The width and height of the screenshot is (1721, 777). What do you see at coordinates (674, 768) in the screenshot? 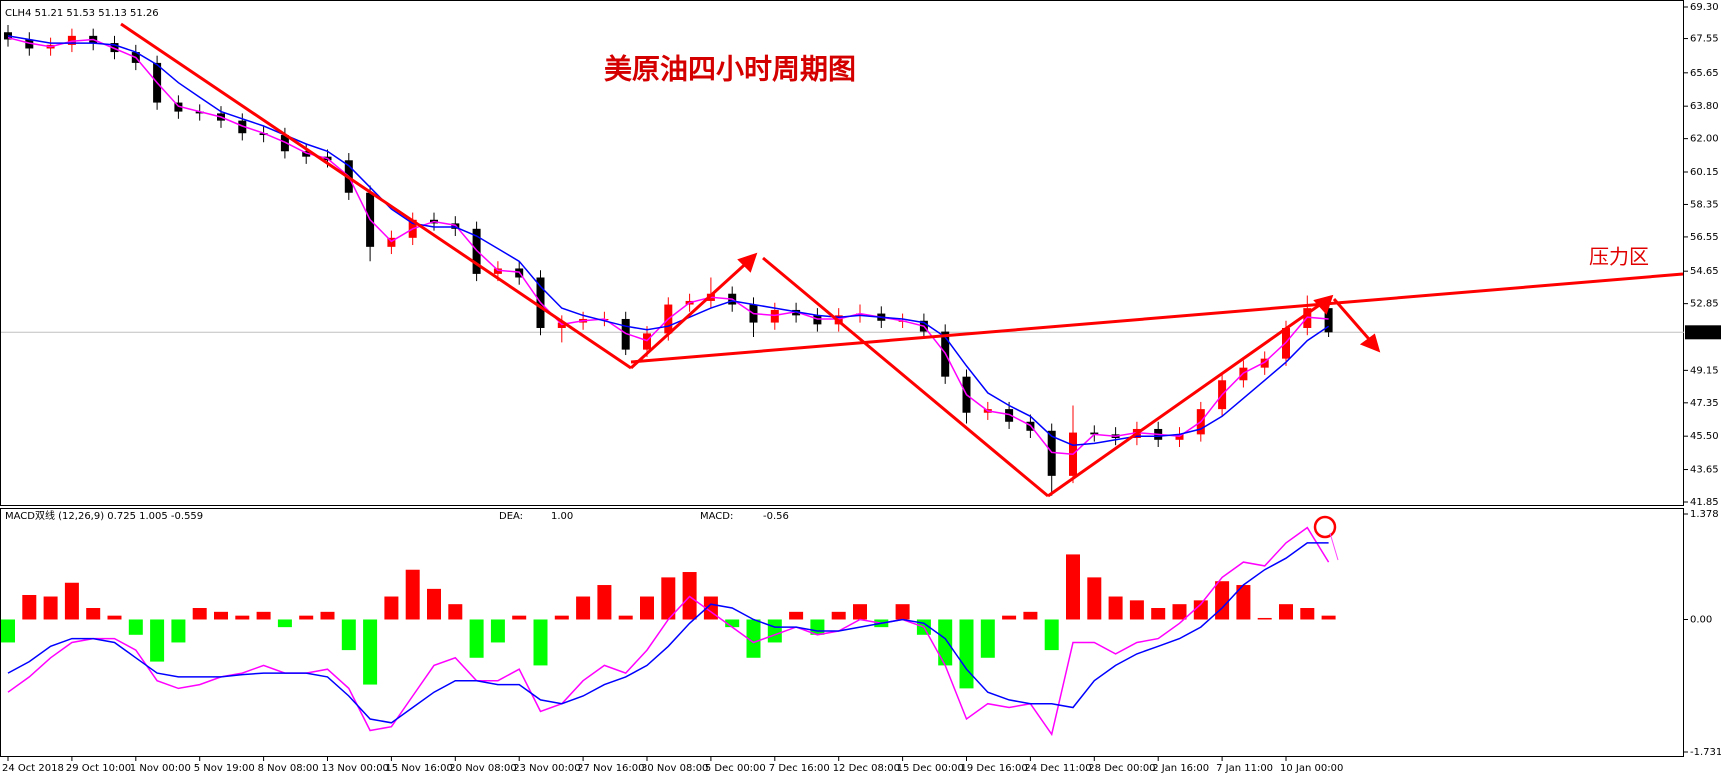
I see `x-tick-label: 30 Nov 08:00` at bounding box center [674, 768].